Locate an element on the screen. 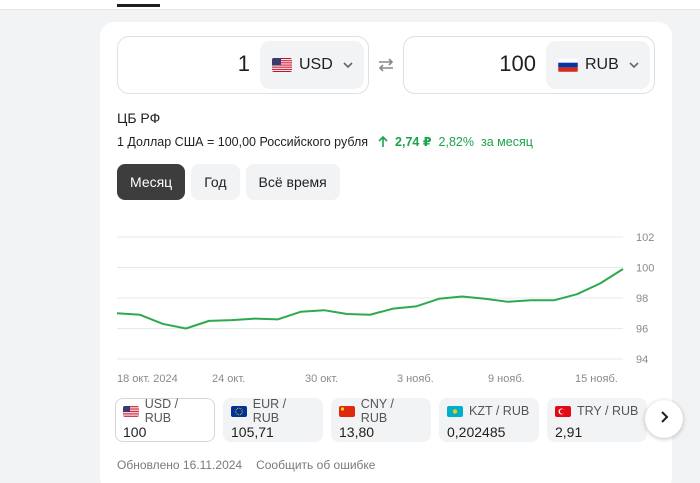 This screenshot has height=483, width=700. pair-kzt-rub: KZT / RUB 0,202485 is located at coordinates (489, 420).